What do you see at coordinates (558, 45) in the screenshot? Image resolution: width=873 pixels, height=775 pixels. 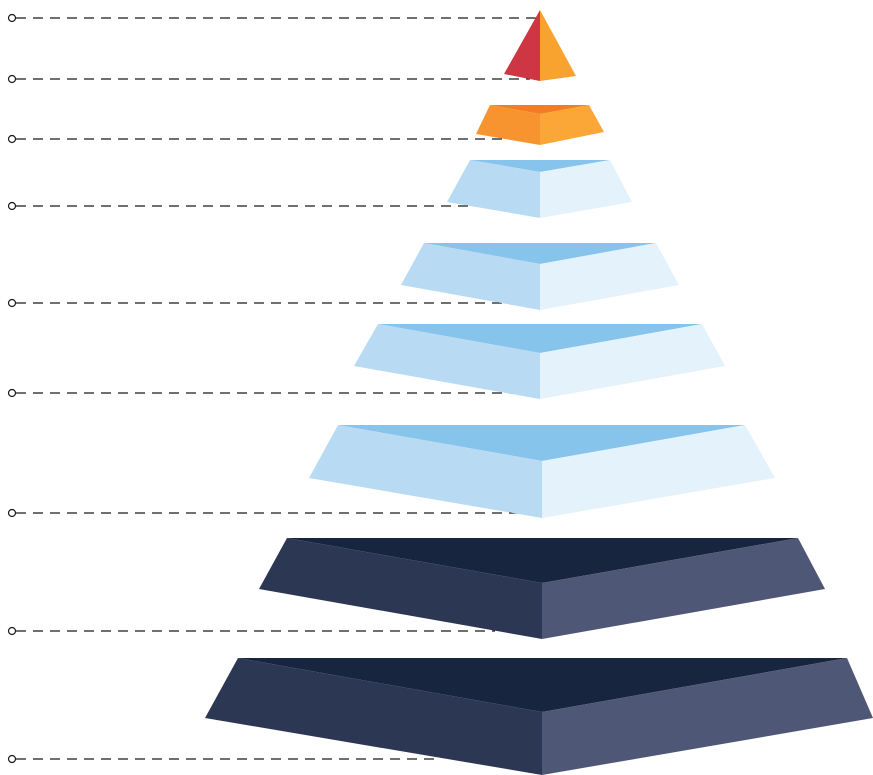 I see `pyramid-apex-right-face` at bounding box center [558, 45].